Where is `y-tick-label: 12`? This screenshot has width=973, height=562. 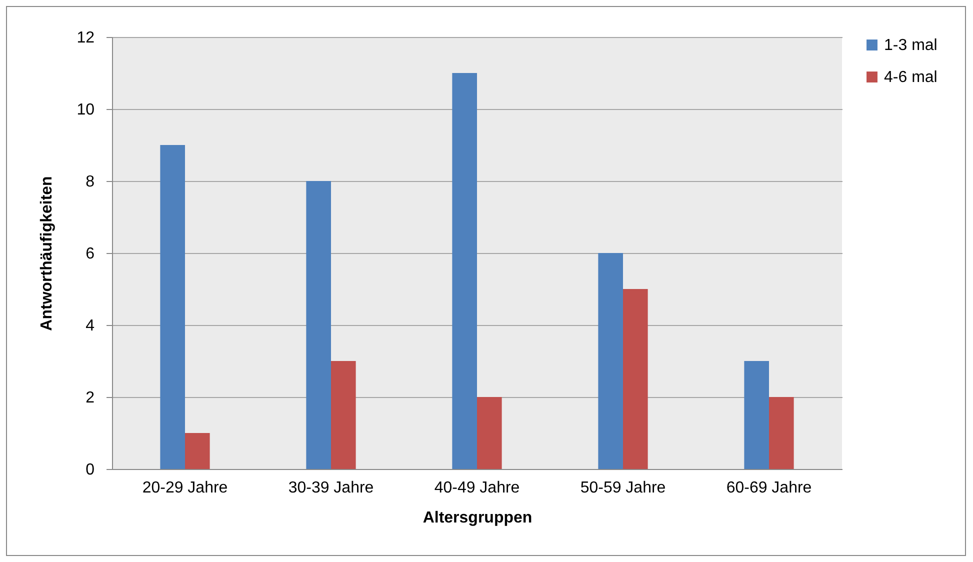
y-tick-label: 12 is located at coordinates (85, 38).